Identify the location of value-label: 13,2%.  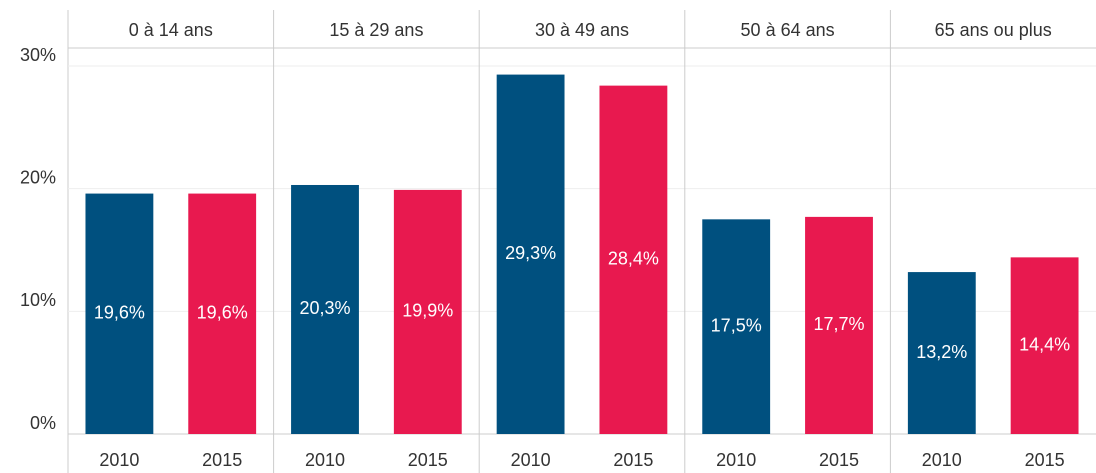
(941, 352).